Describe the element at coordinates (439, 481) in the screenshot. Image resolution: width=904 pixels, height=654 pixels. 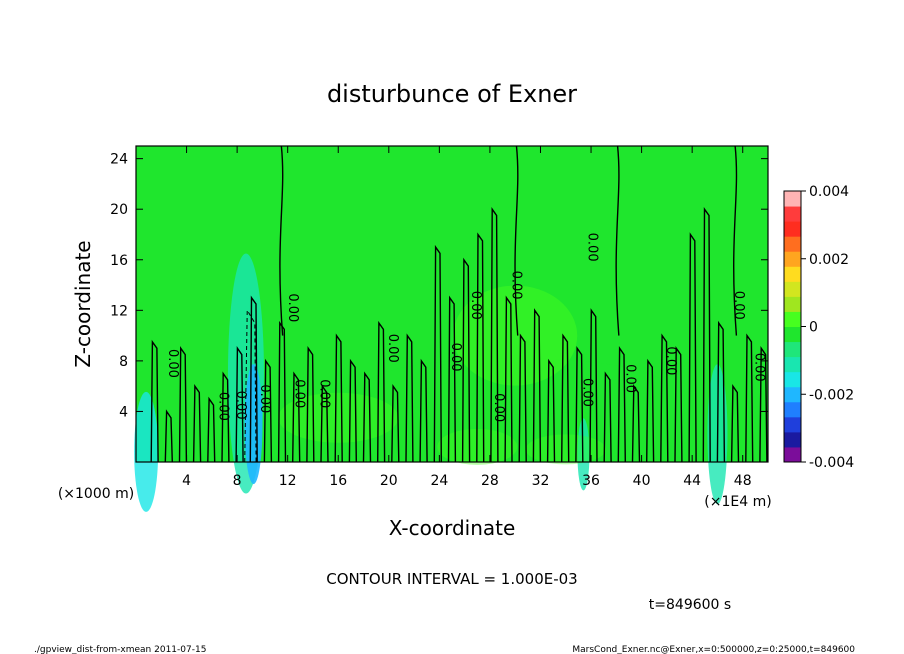
I see `x-tick-label: 24` at that location.